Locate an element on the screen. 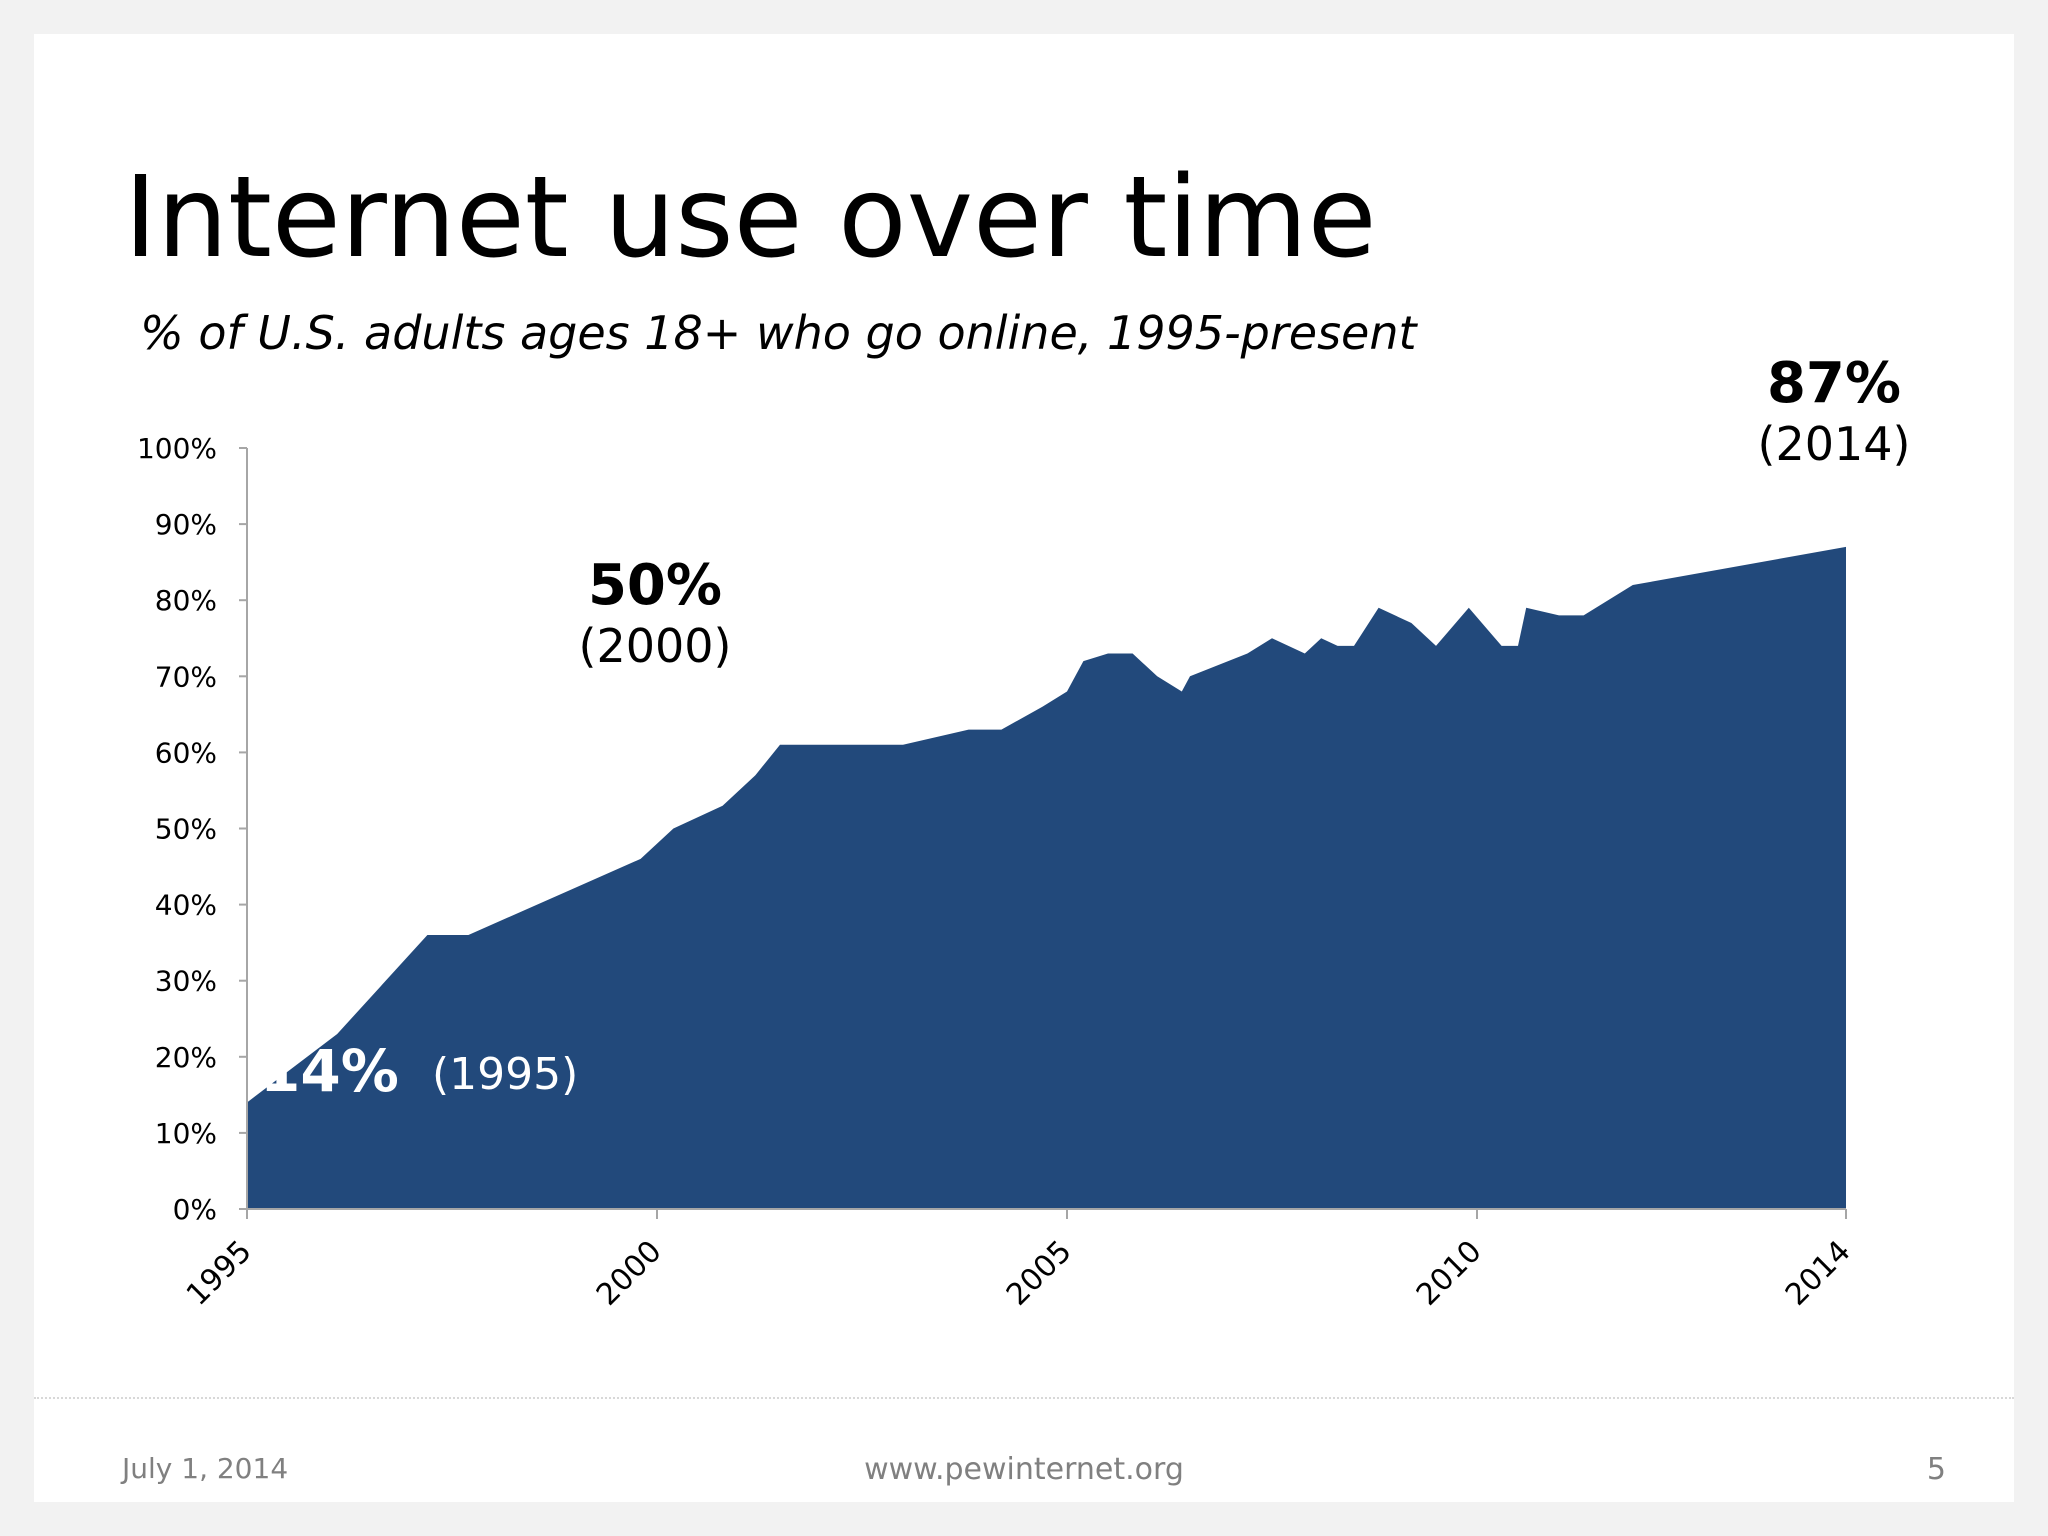 This screenshot has width=2048, height=1536. y-tick-label: 30% is located at coordinates (186, 981).